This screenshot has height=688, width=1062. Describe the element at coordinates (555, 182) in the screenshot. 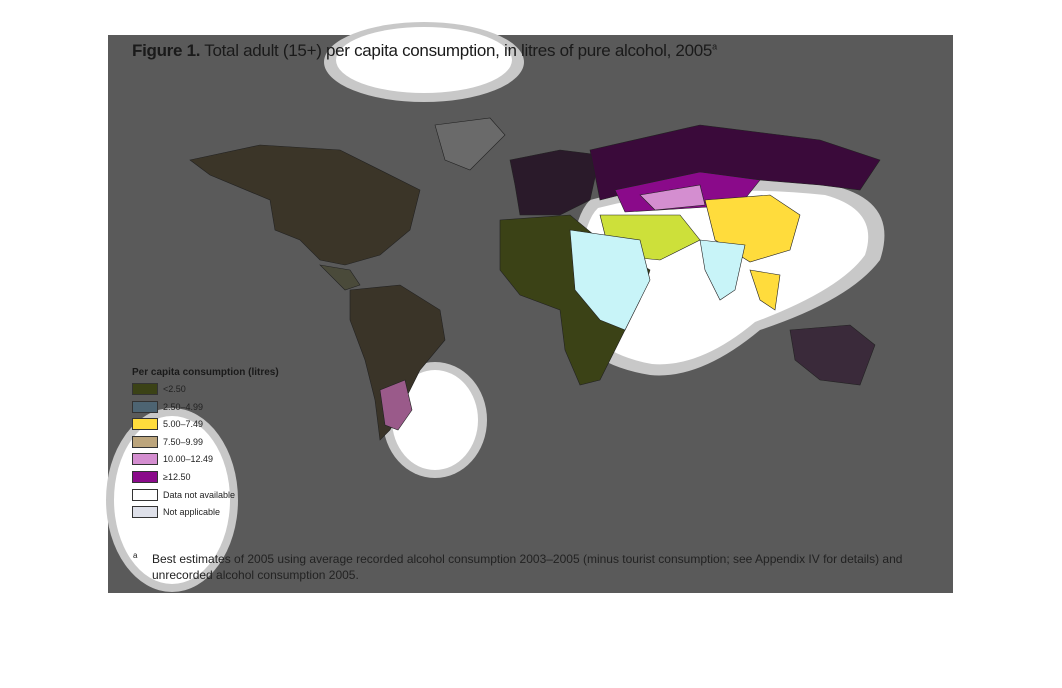

I see `europe` at that location.